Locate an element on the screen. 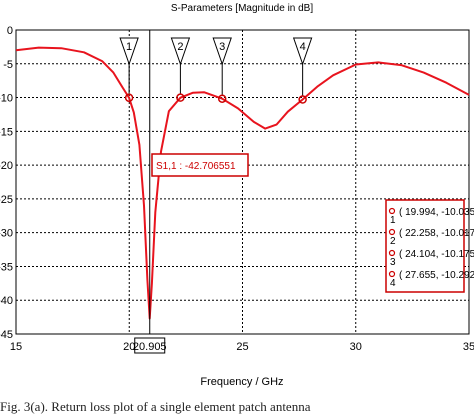 The height and width of the screenshot is (415, 474). min-frequency-label: 20.905 is located at coordinates (150, 347).